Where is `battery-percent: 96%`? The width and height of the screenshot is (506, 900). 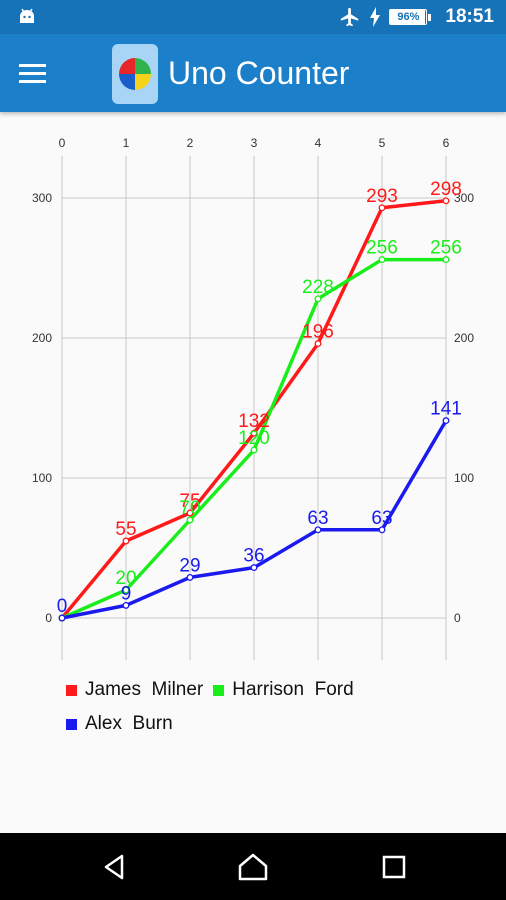
battery-percent: 96% is located at coordinates (408, 17).